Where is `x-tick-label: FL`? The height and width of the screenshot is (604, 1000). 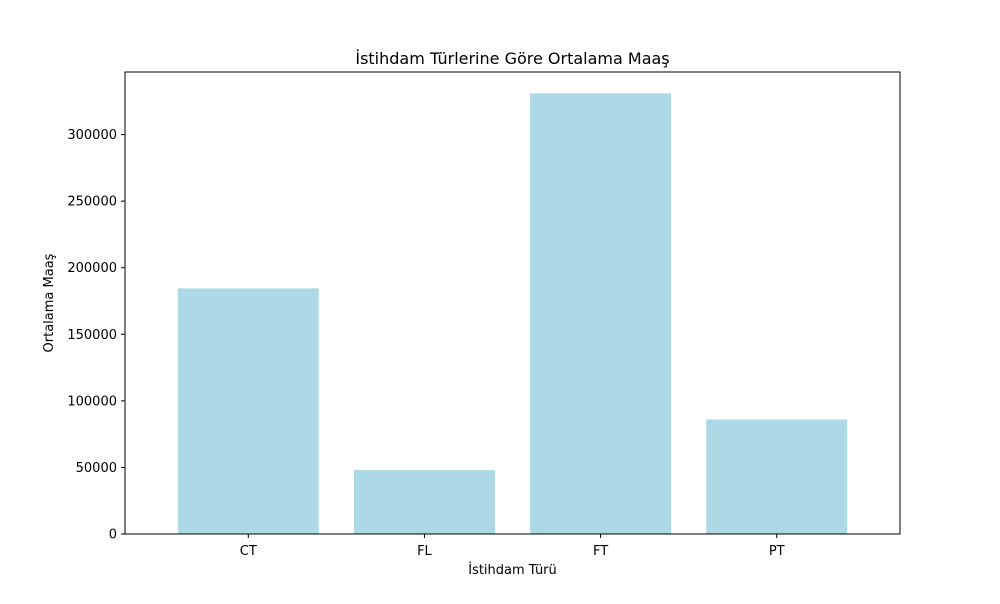
x-tick-label: FL is located at coordinates (424, 551).